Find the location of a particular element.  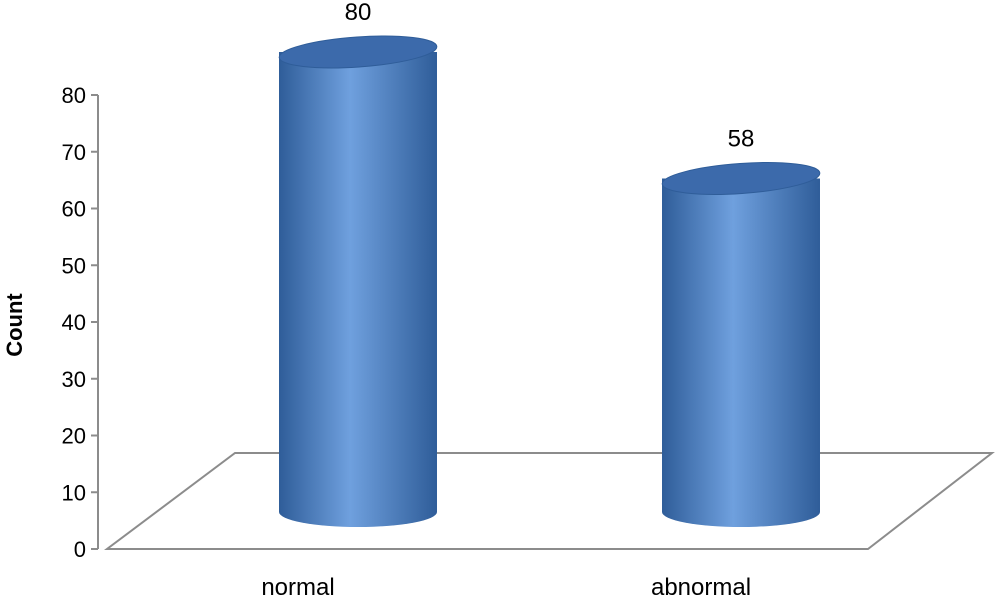

bar-normal is located at coordinates (358, 281).